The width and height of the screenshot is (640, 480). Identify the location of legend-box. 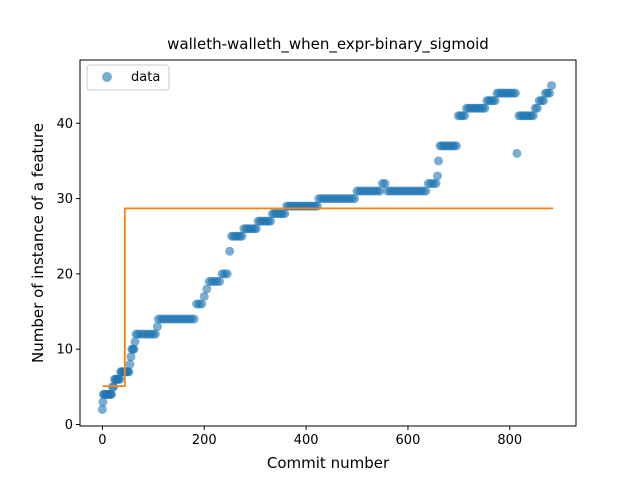
(128, 77).